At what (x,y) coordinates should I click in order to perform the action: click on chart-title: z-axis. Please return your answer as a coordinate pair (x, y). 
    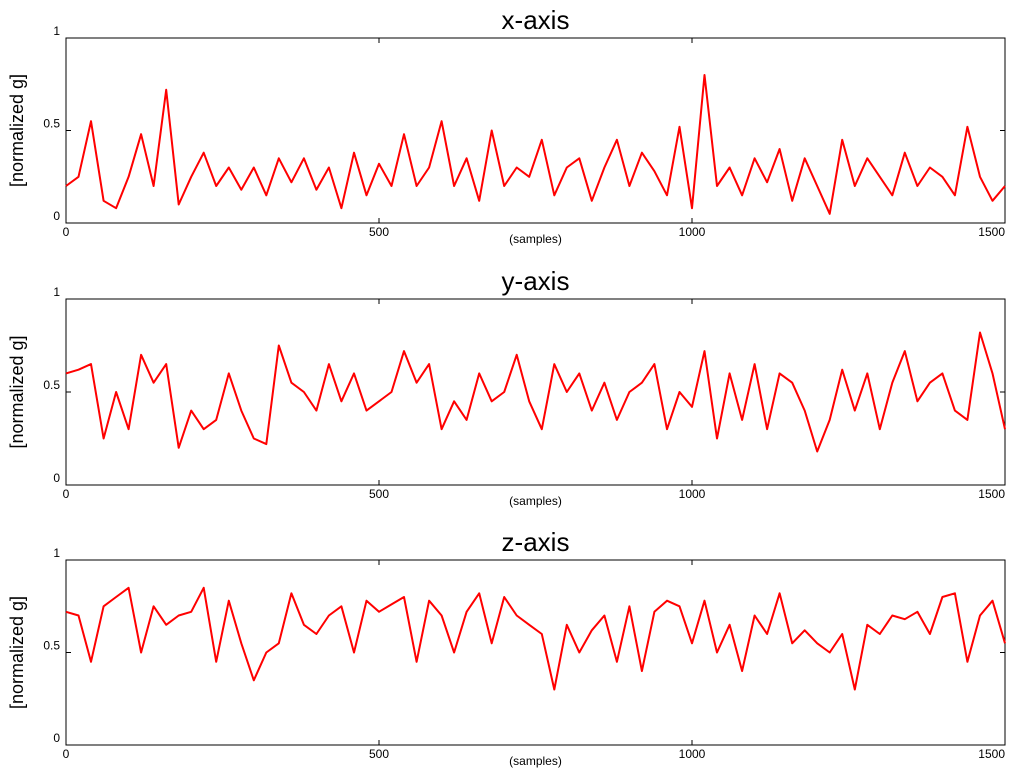
    Looking at the image, I should click on (536, 542).